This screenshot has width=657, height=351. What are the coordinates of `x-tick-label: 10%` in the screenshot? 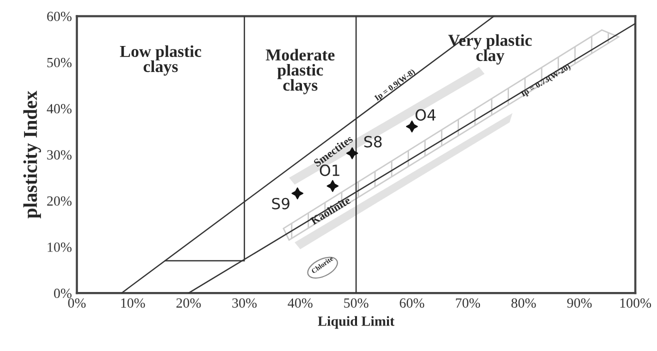 It's located at (133, 303).